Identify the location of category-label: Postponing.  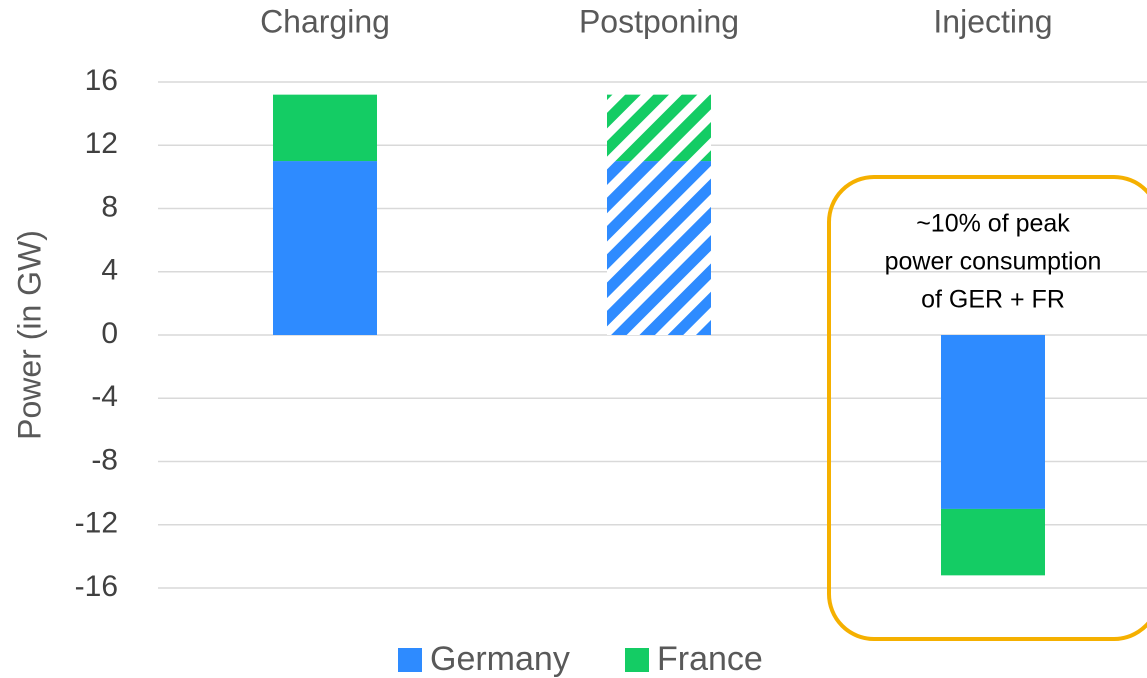
(659, 21).